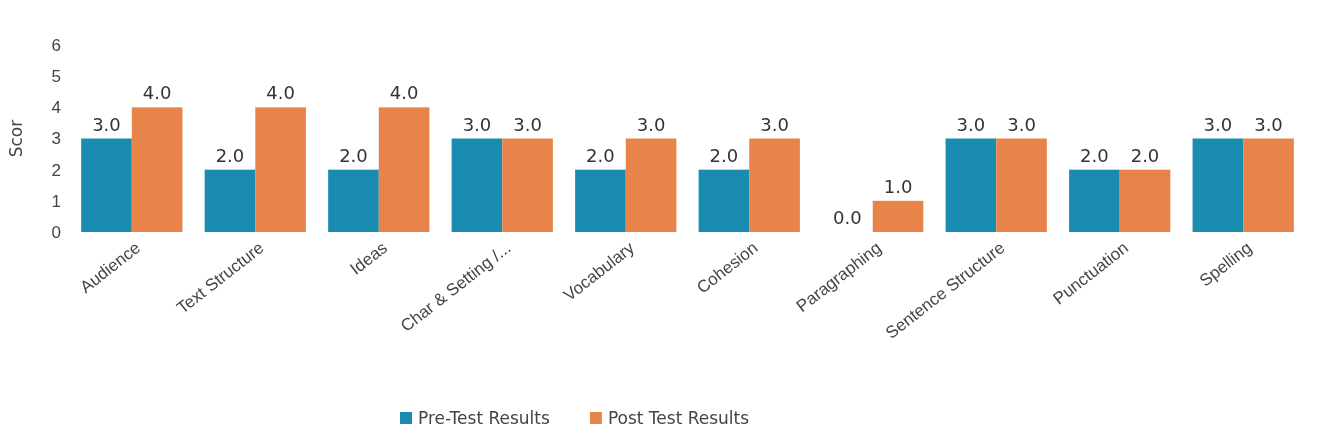 The width and height of the screenshot is (1335, 434). I want to click on y-tick-label: 3, so click(56, 139).